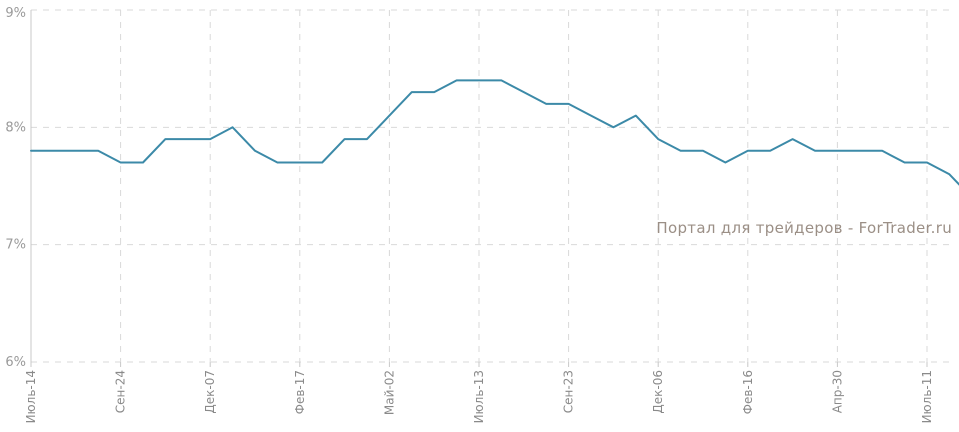  I want to click on x-tick-label: Апр-30, so click(837, 391).